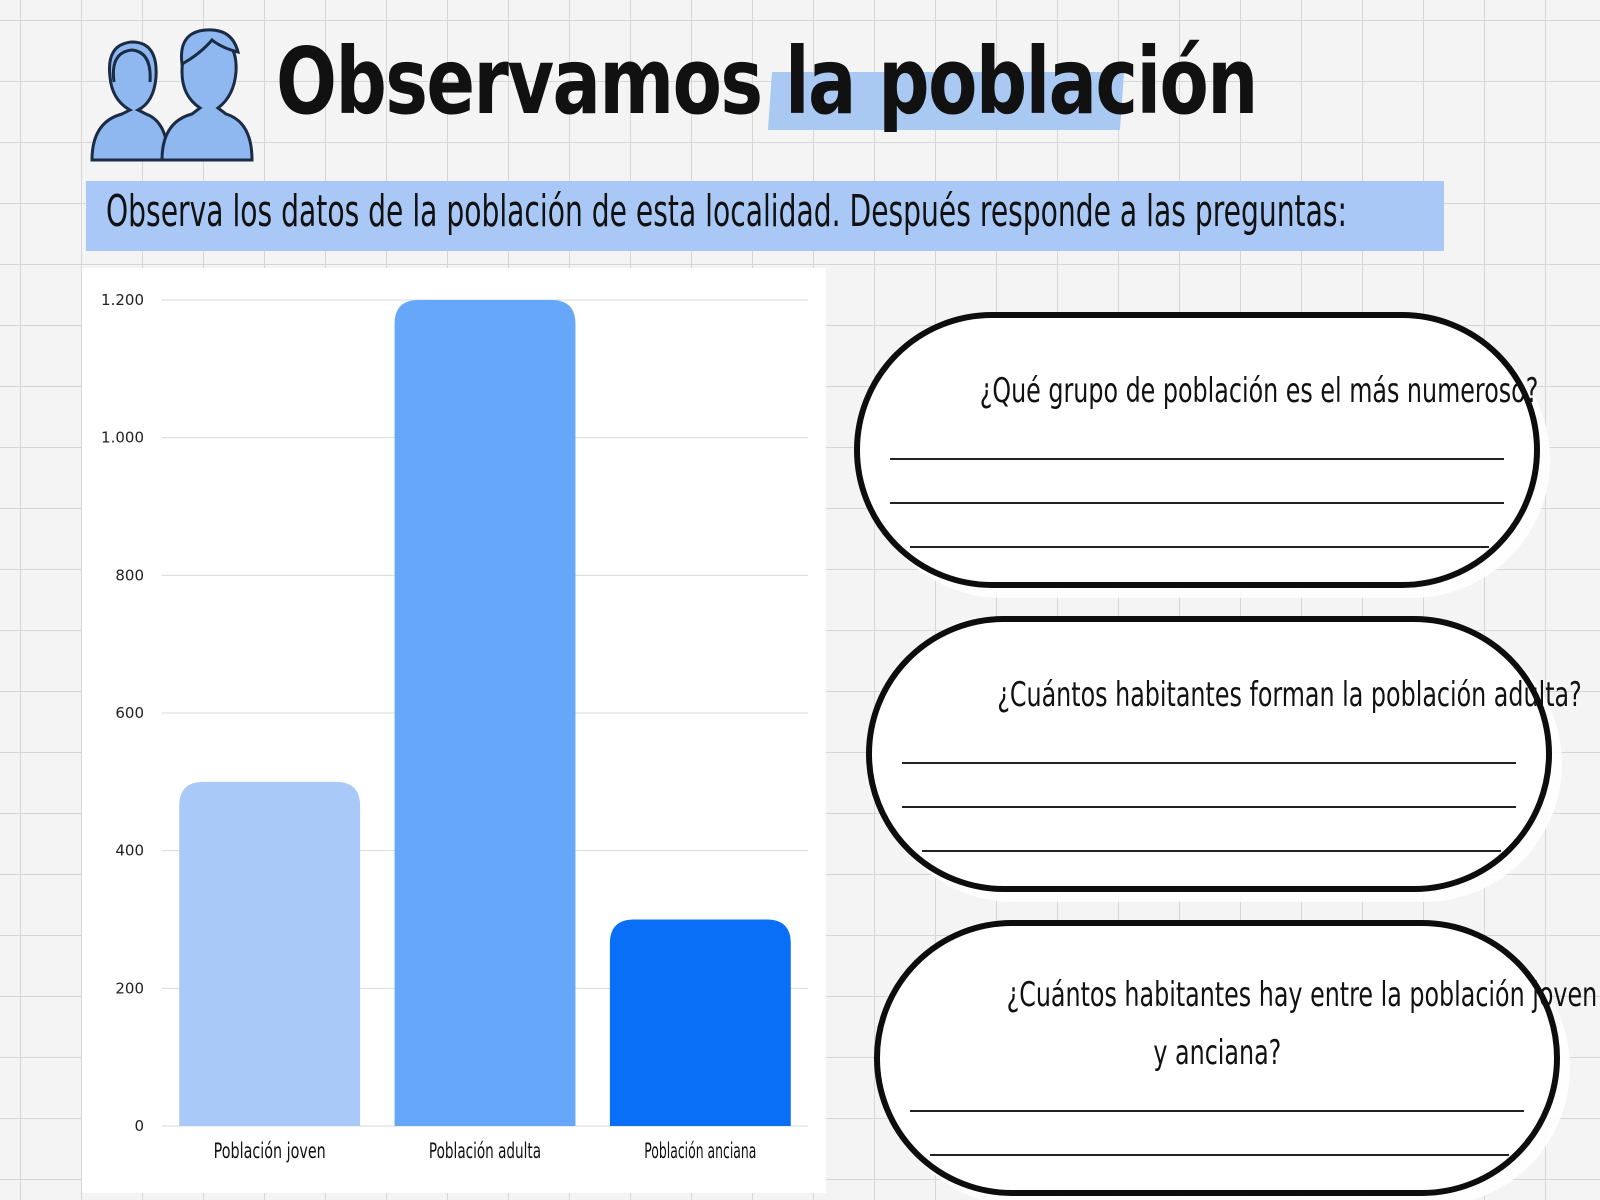  What do you see at coordinates (767, 81) in the screenshot?
I see `page-title: Observamos la población` at bounding box center [767, 81].